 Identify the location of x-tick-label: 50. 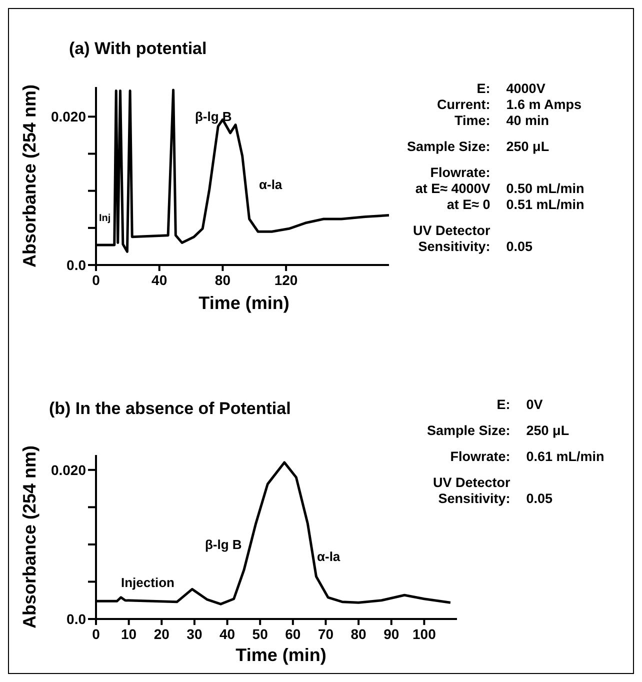
(260, 634).